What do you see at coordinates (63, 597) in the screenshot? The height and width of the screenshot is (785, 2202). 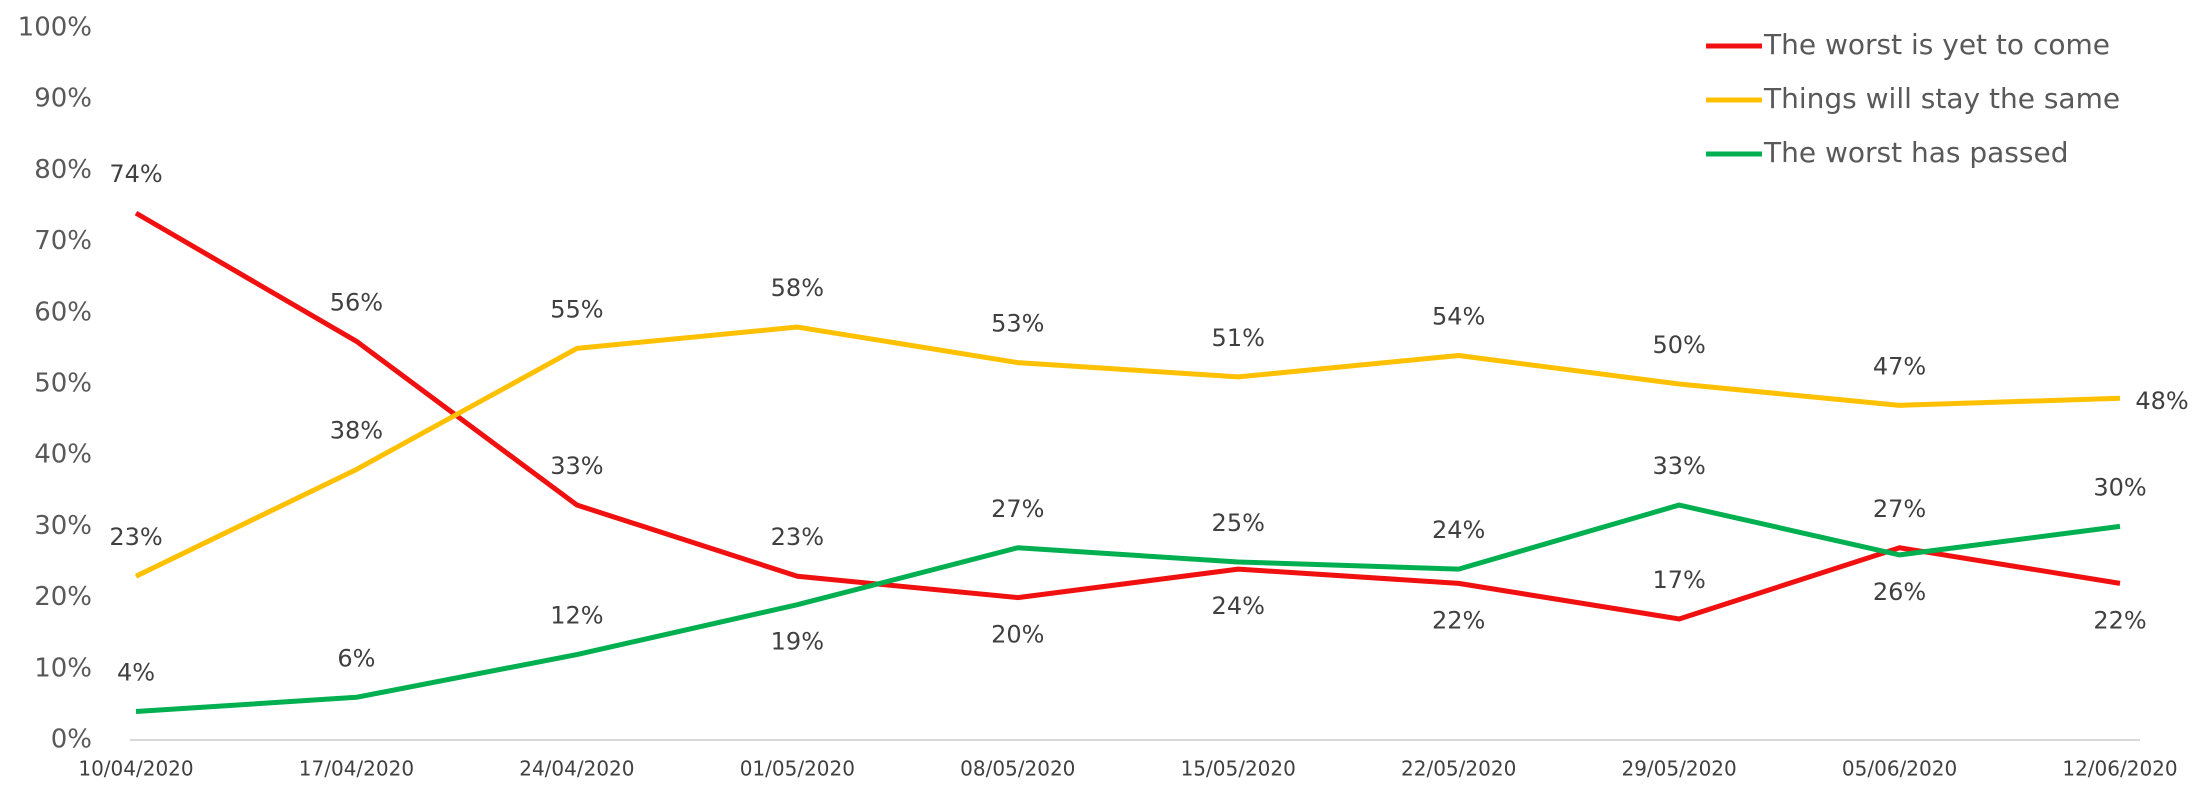 I see `y-tick-label: 20%` at bounding box center [63, 597].